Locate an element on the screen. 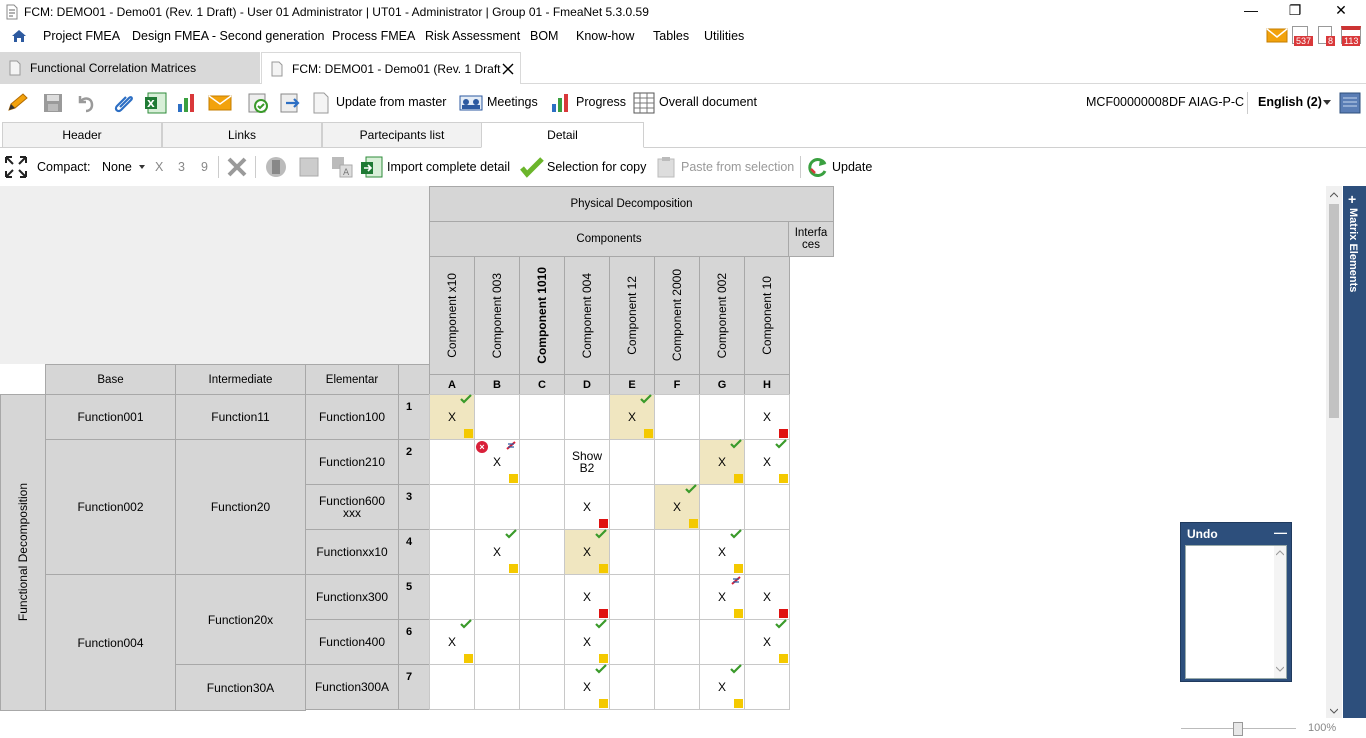 Image resolution: width=1366 pixels, height=738 pixels. tab-links: Links is located at coordinates (242, 135).